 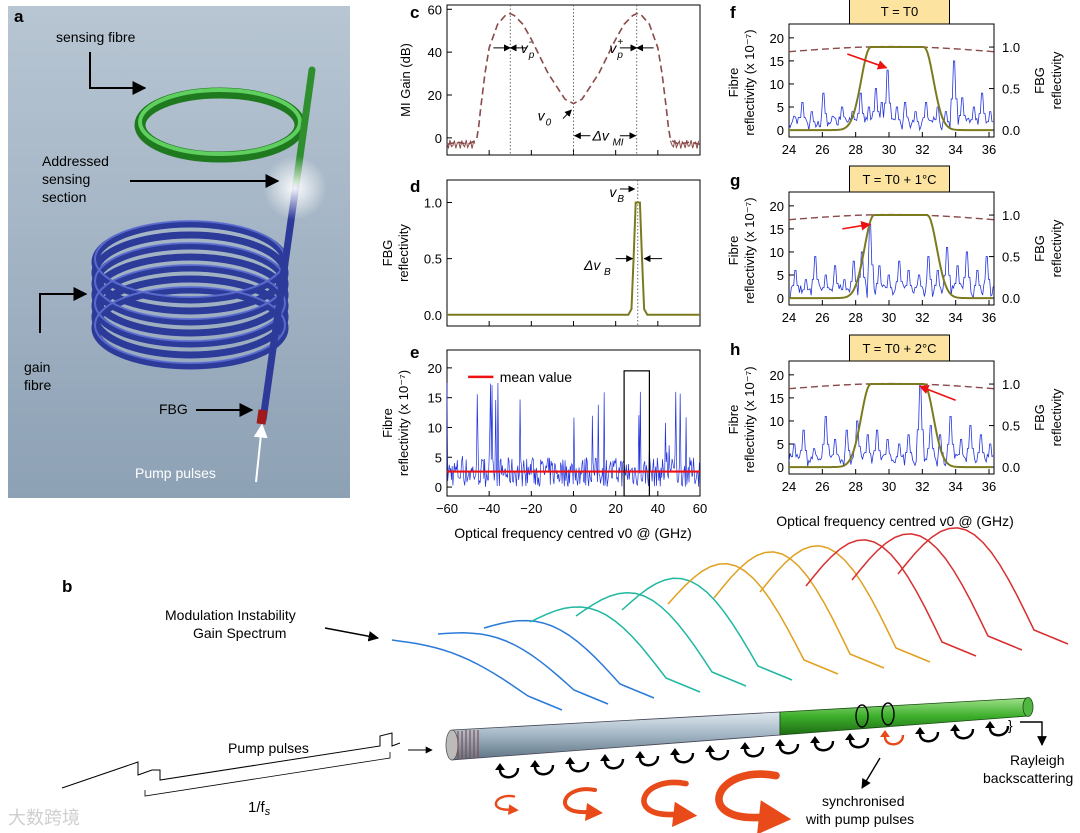 I want to click on y-axis-label-d-1: FBG, so click(x=387, y=253).